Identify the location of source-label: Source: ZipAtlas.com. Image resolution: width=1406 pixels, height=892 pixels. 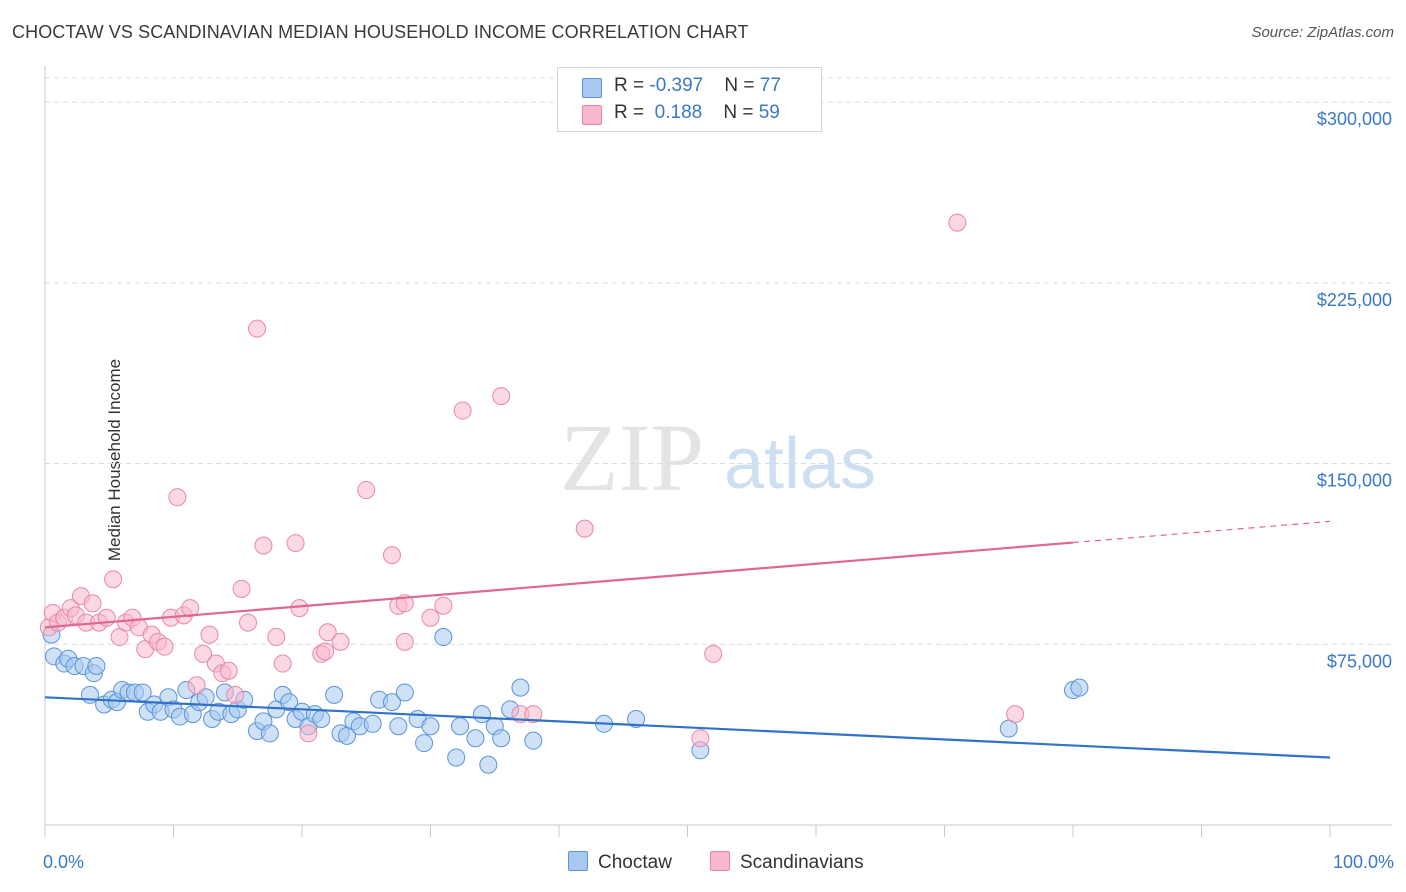
(1322, 32).